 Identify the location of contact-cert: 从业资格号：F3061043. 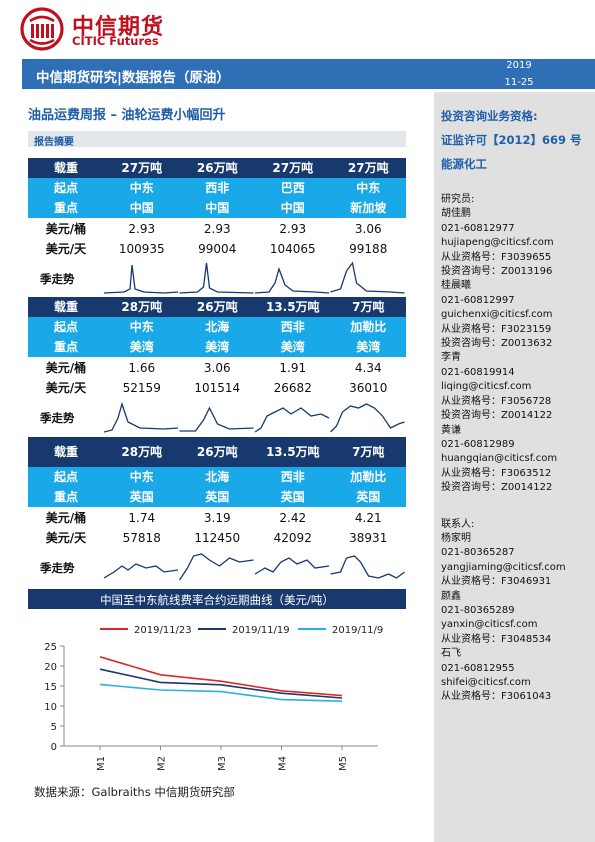
(496, 697).